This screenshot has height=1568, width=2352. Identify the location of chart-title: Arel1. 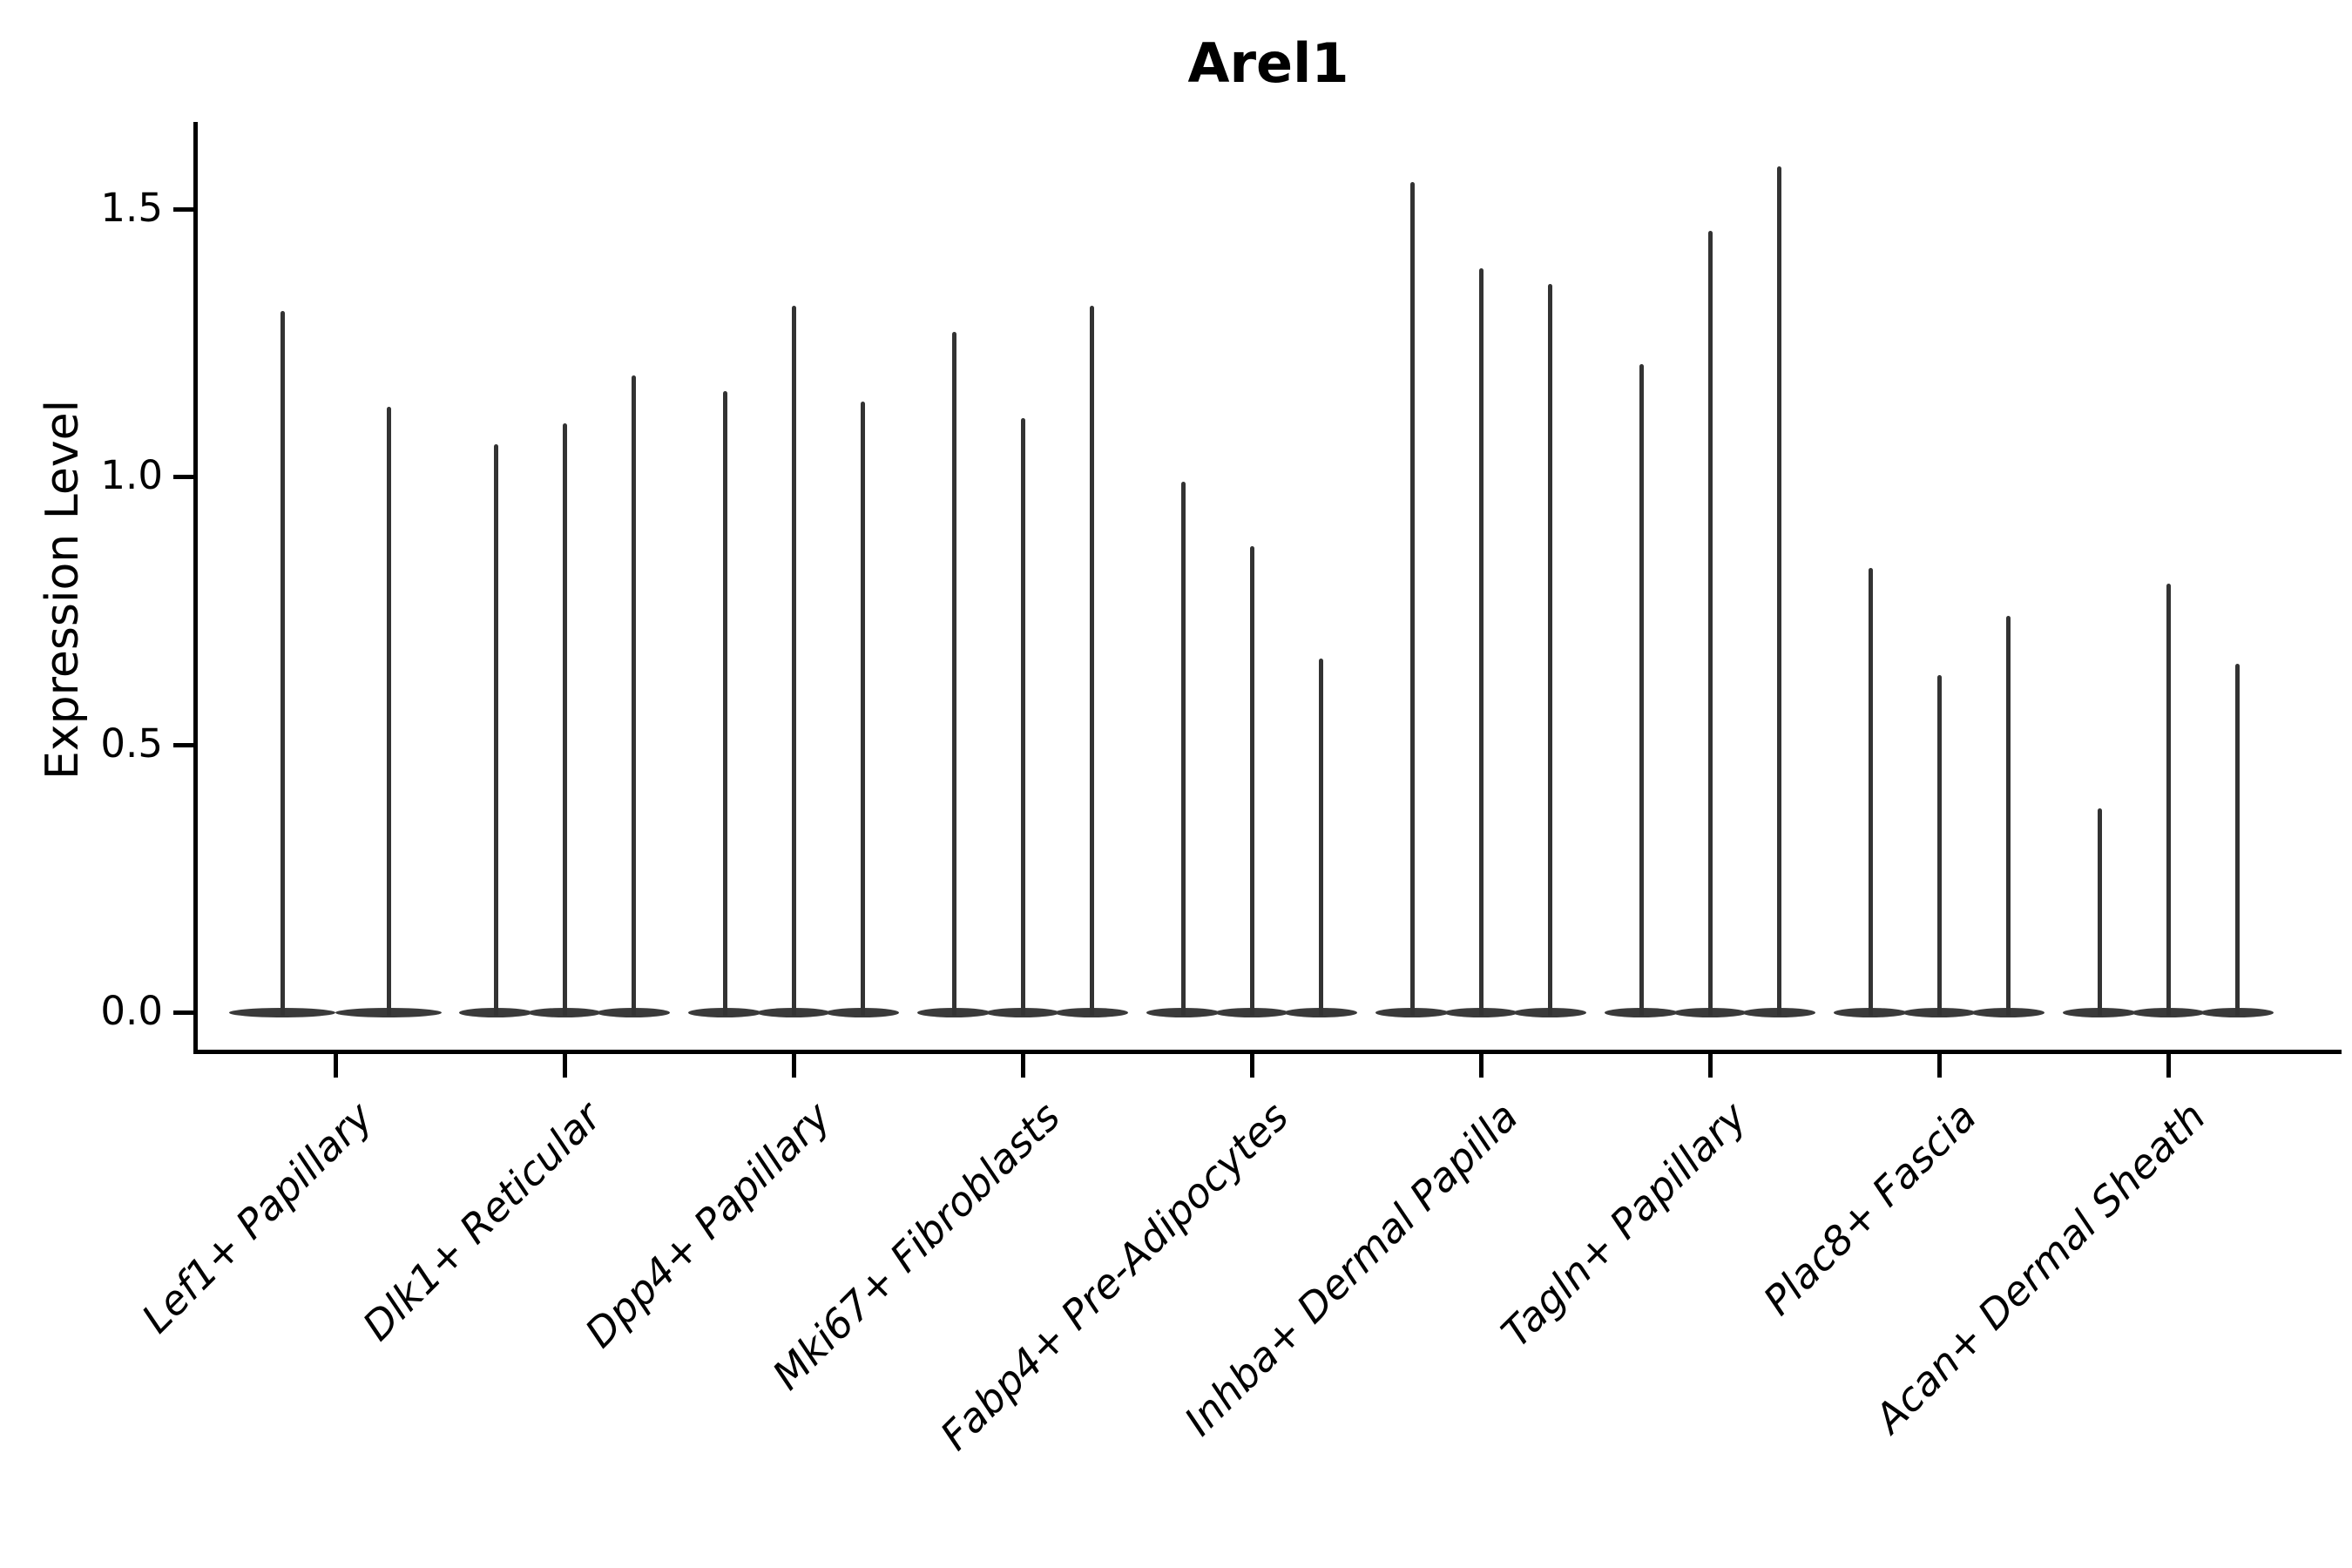
(1268, 63).